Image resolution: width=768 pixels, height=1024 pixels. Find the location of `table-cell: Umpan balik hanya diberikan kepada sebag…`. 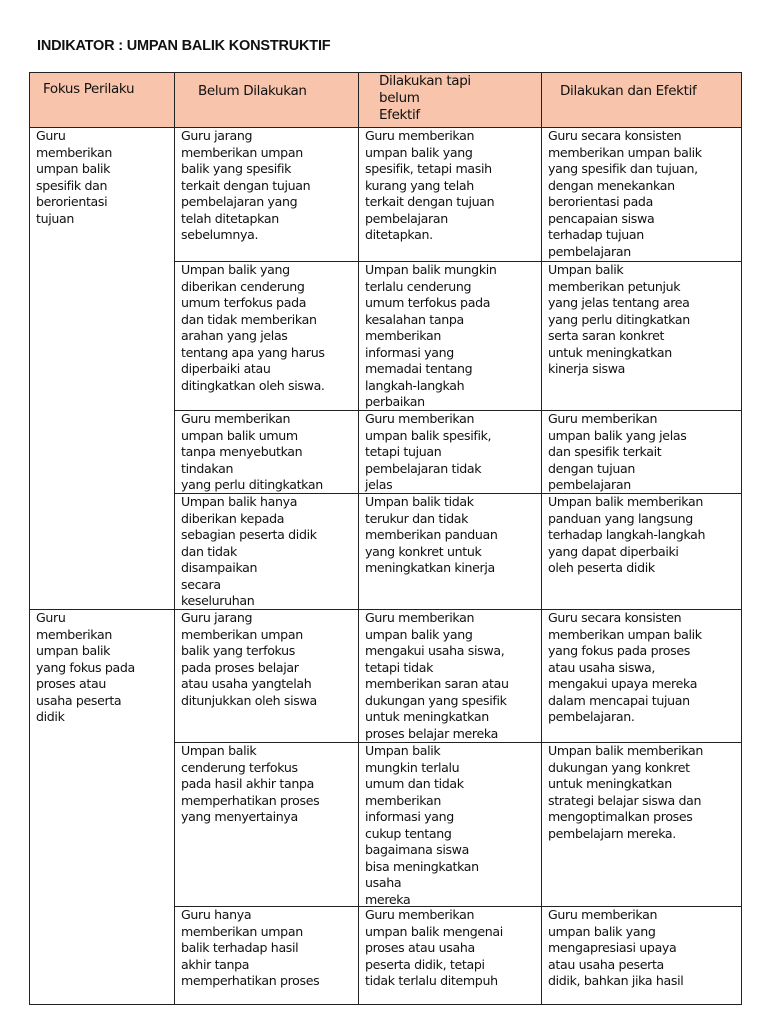

table-cell: Umpan balik hanya diberikan kepada sebag… is located at coordinates (266, 551).